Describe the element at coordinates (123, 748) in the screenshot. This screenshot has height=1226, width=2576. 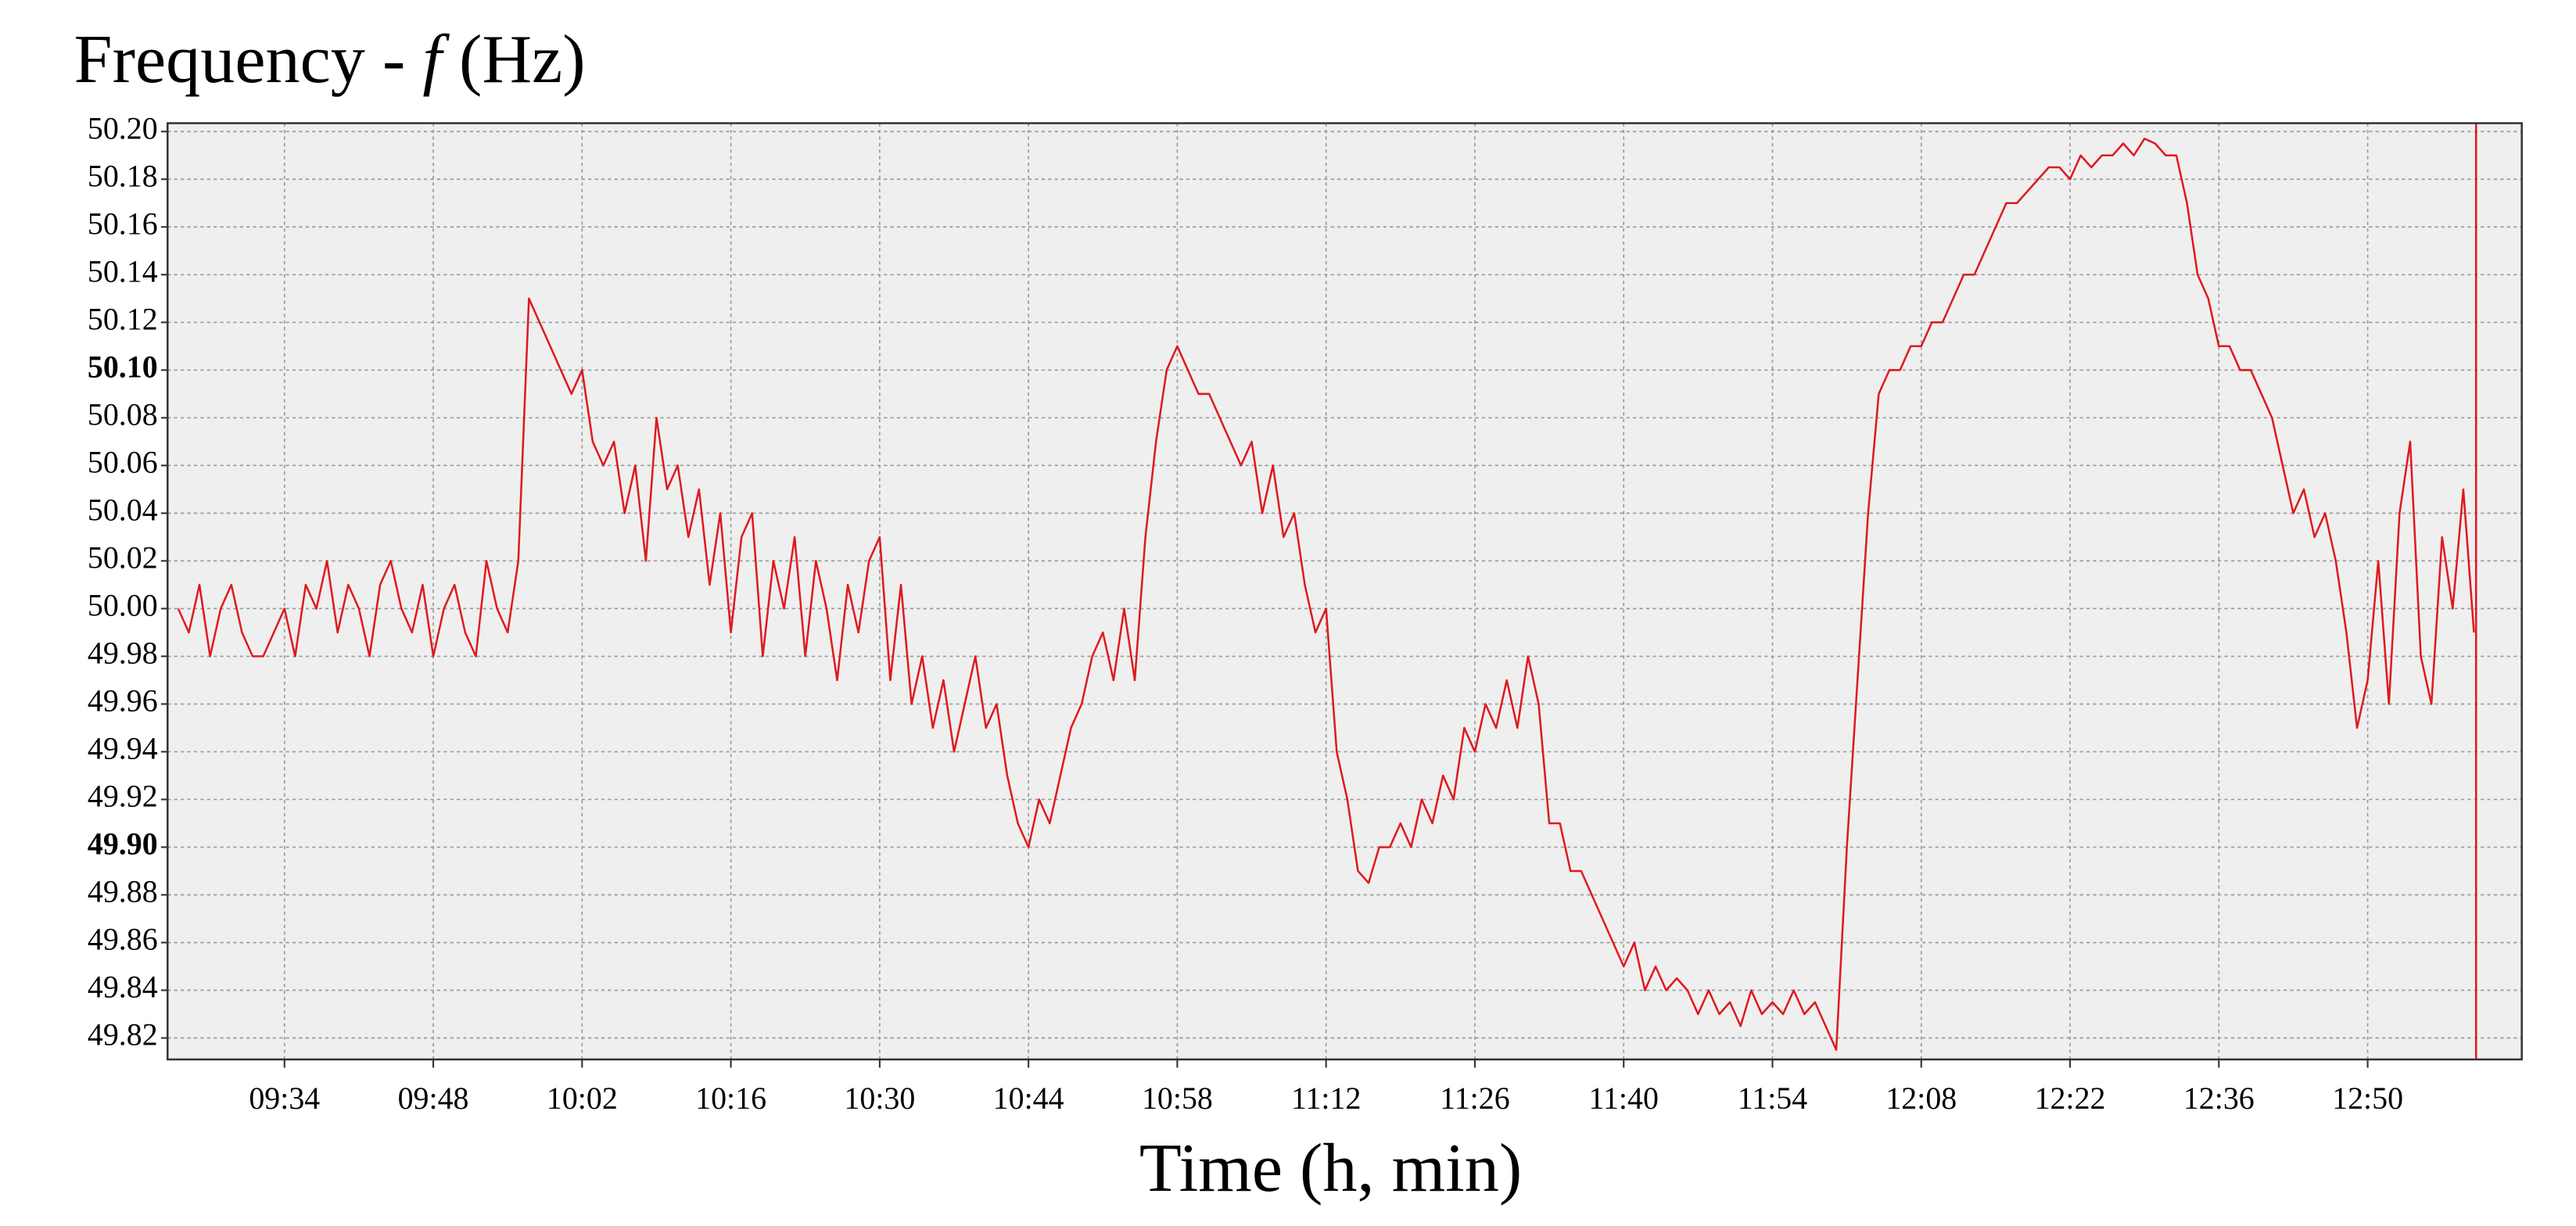
I see `y-tick-label: 49.94` at that location.